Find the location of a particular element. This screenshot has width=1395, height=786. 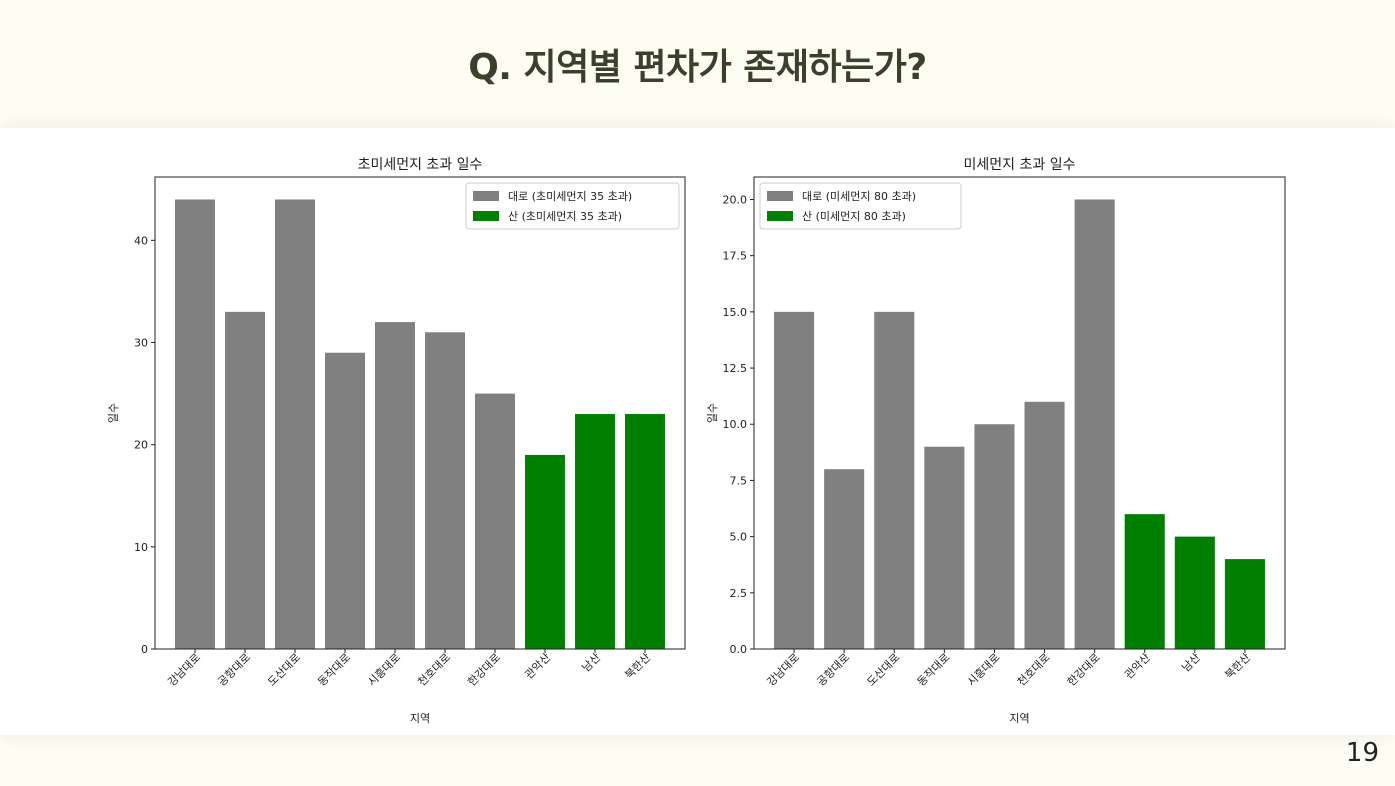

y-tick-label: 40 is located at coordinates (141, 240).